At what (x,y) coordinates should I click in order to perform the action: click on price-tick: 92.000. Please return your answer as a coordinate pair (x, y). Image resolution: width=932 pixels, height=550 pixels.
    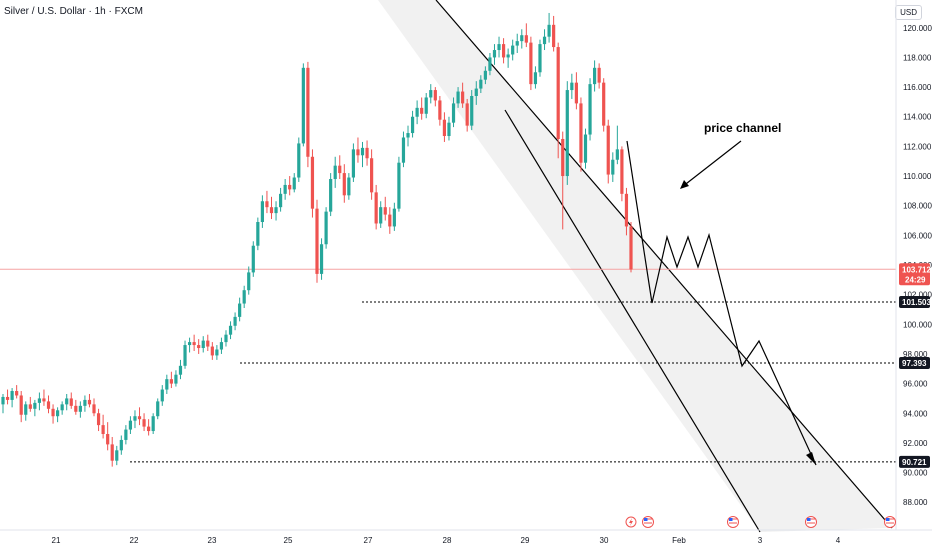
    Looking at the image, I should click on (915, 443).